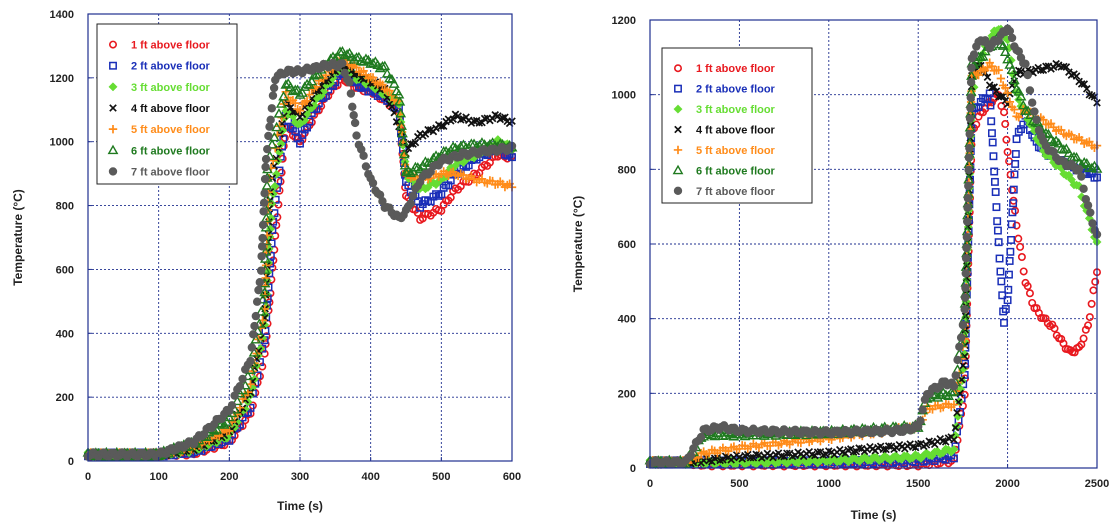 Image resolution: width=1114 pixels, height=522 pixels. Describe the element at coordinates (736, 171) in the screenshot. I see `legend-label: 6 ft above floor` at that location.